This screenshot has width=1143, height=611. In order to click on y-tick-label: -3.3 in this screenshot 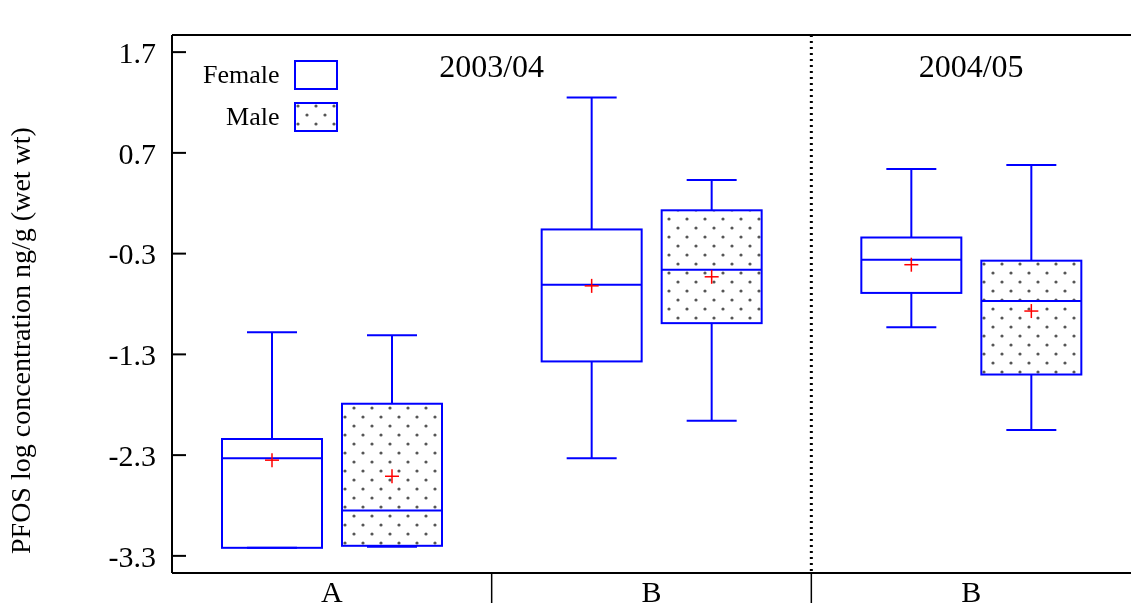, I will do `click(132, 556)`.